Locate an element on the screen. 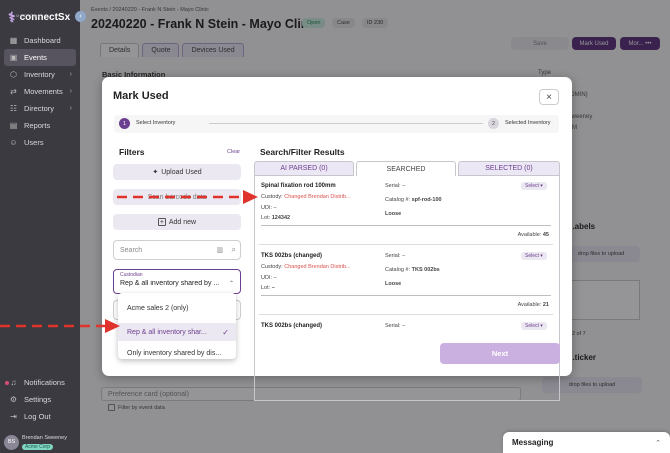 The height and width of the screenshot is (453, 670). close-button: × is located at coordinates (549, 97).